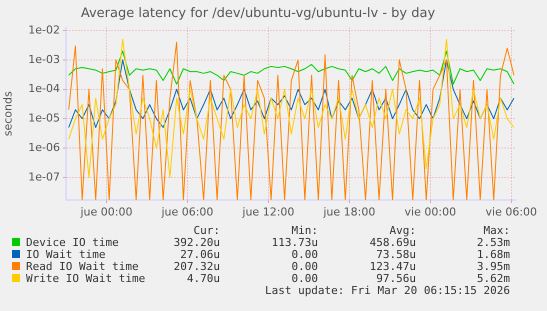  What do you see at coordinates (493, 278) in the screenshot?
I see `text: 5.62m` at bounding box center [493, 278].